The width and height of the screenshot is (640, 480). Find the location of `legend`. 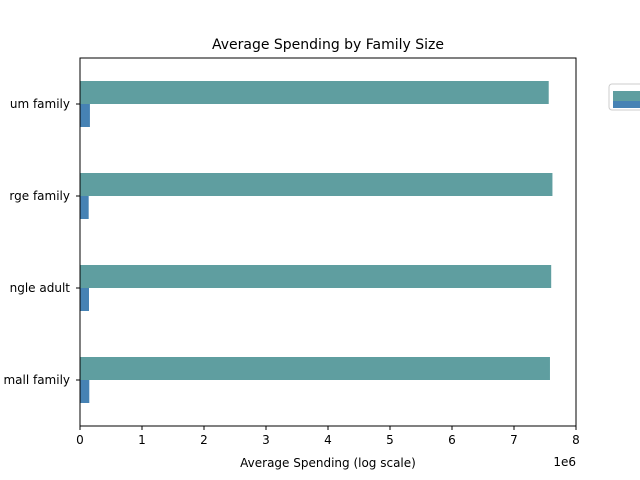

legend is located at coordinates (624, 97).